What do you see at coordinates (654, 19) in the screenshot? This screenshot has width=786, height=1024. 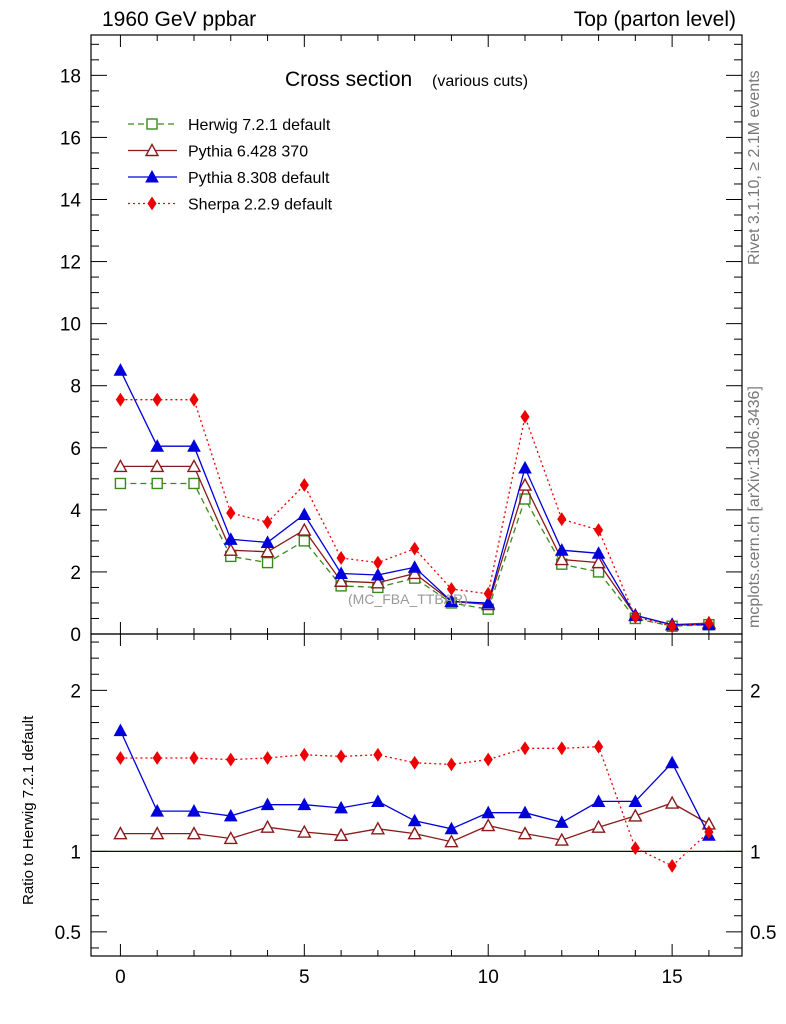 I see `header-right: Top (parton level)` at bounding box center [654, 19].